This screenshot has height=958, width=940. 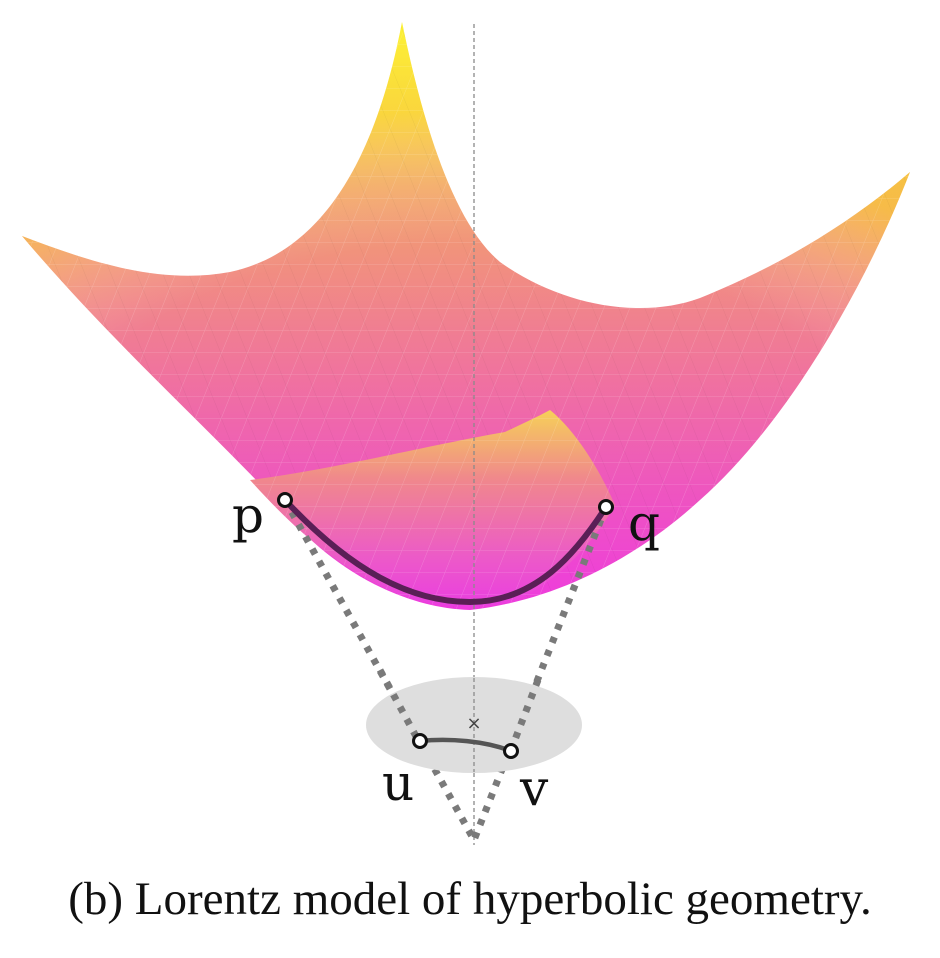 What do you see at coordinates (644, 523) in the screenshot?
I see `point-q-label: q` at bounding box center [644, 523].